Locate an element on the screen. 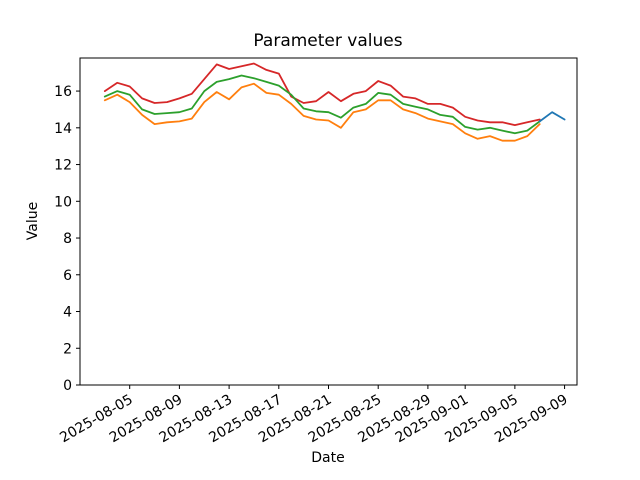 The width and height of the screenshot is (640, 480). y-axis-label: Value is located at coordinates (33, 221).